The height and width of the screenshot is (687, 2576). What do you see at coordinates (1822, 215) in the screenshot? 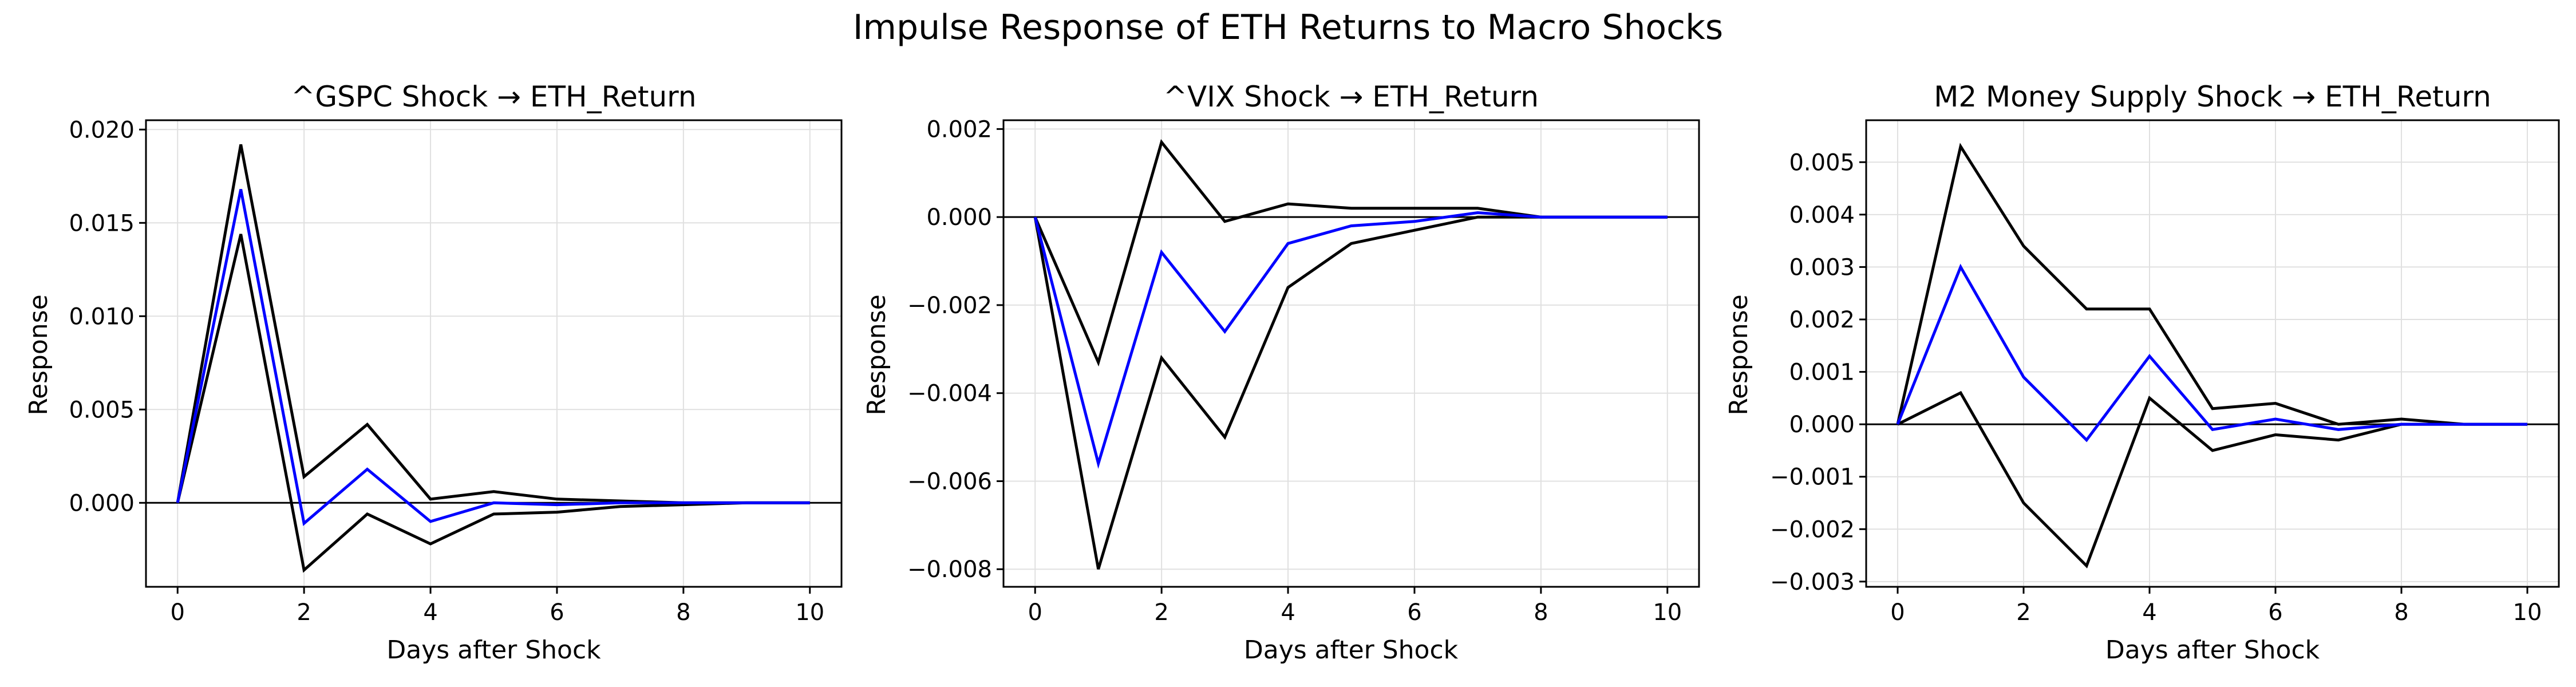
I see `y-tick-label: 0.004` at bounding box center [1822, 215].